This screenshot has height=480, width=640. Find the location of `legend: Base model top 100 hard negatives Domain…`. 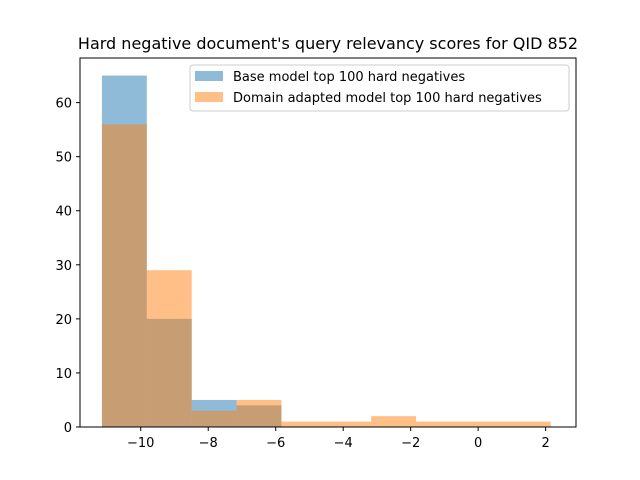

legend: Base model top 100 hard negatives Domain… is located at coordinates (379, 88).